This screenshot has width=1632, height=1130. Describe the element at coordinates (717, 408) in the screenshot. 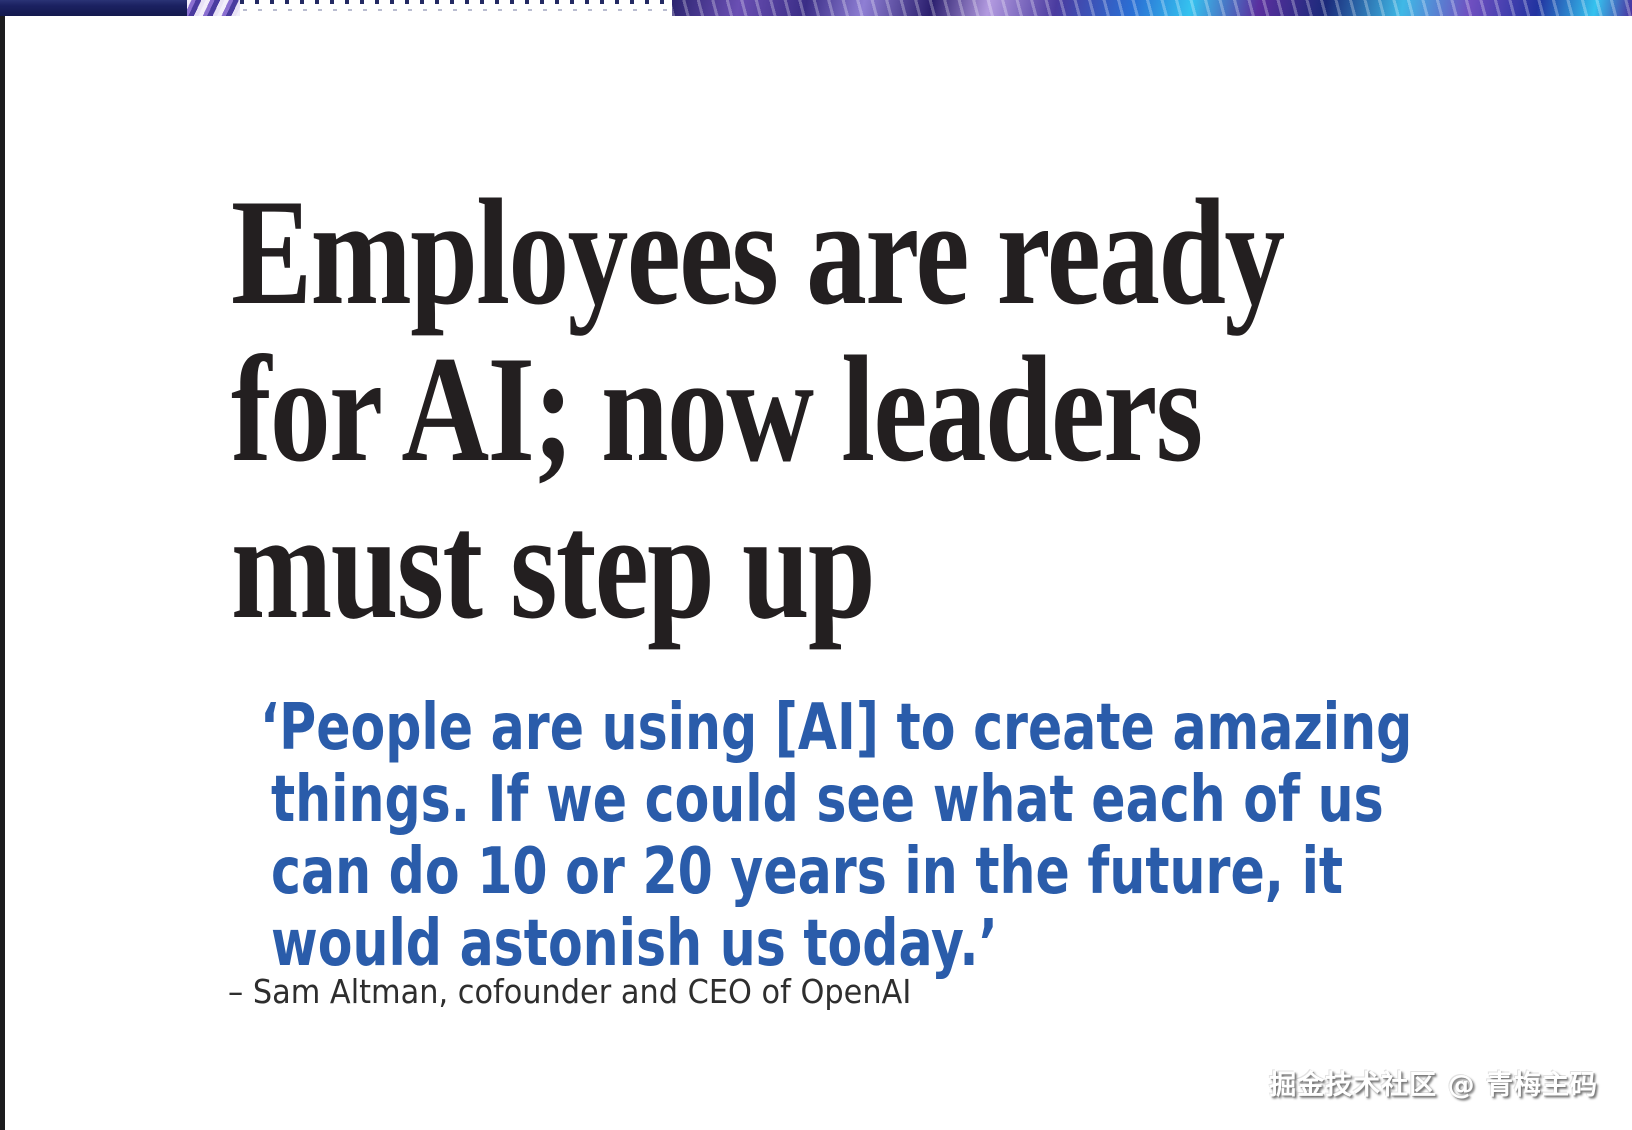

I see `headline-line-2: for AI; now leaders` at that location.